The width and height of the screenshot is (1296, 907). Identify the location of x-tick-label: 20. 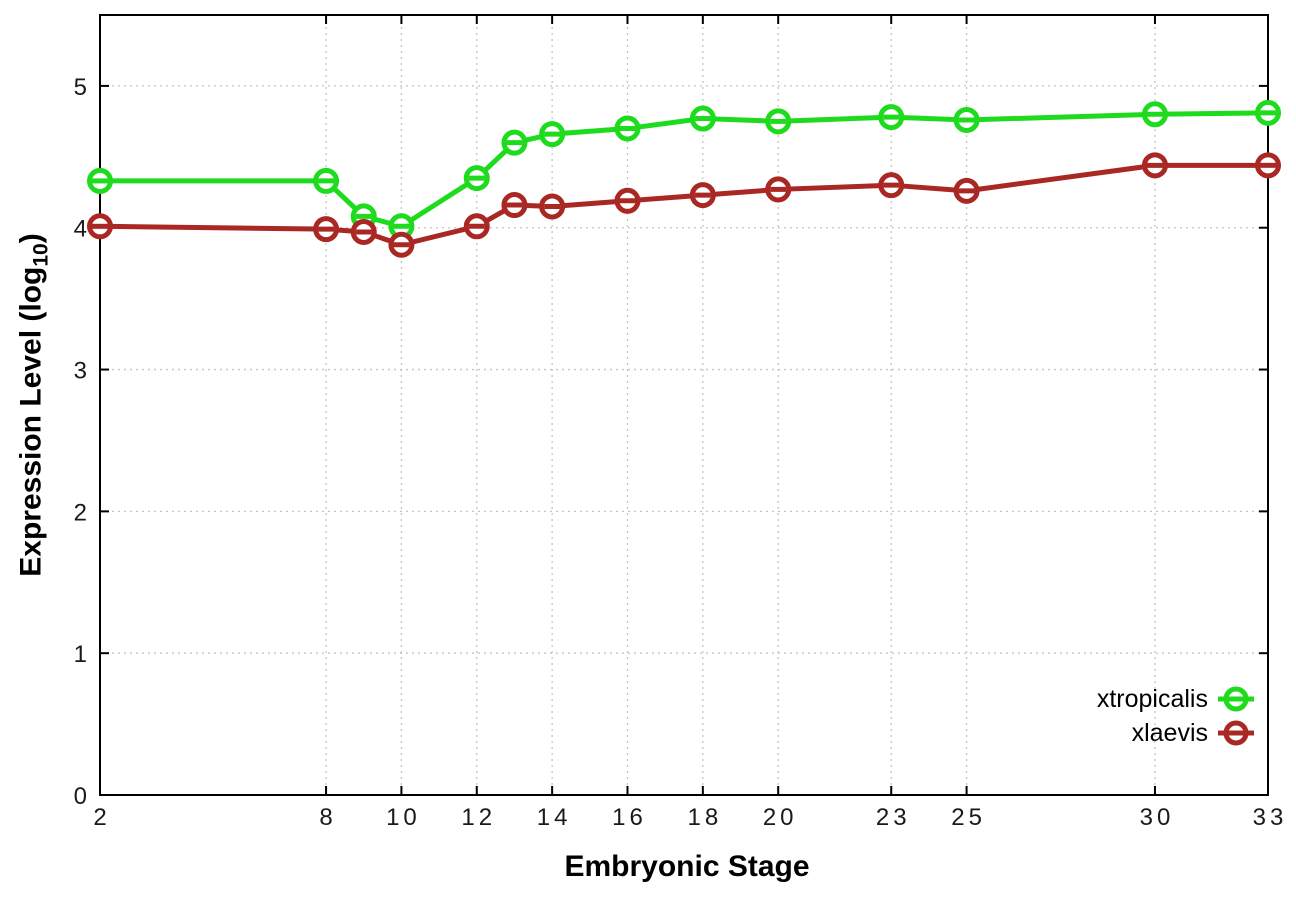
(780, 817).